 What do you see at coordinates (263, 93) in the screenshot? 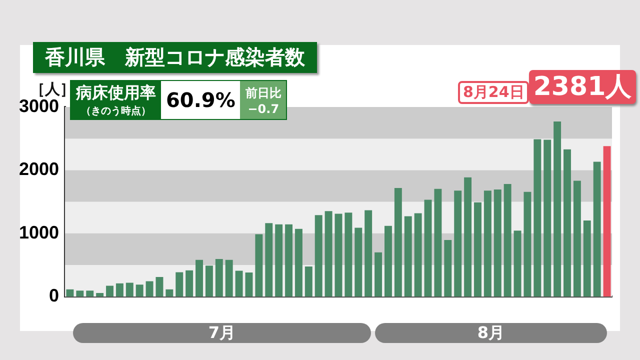
I see `text: 前日比` at bounding box center [263, 93].